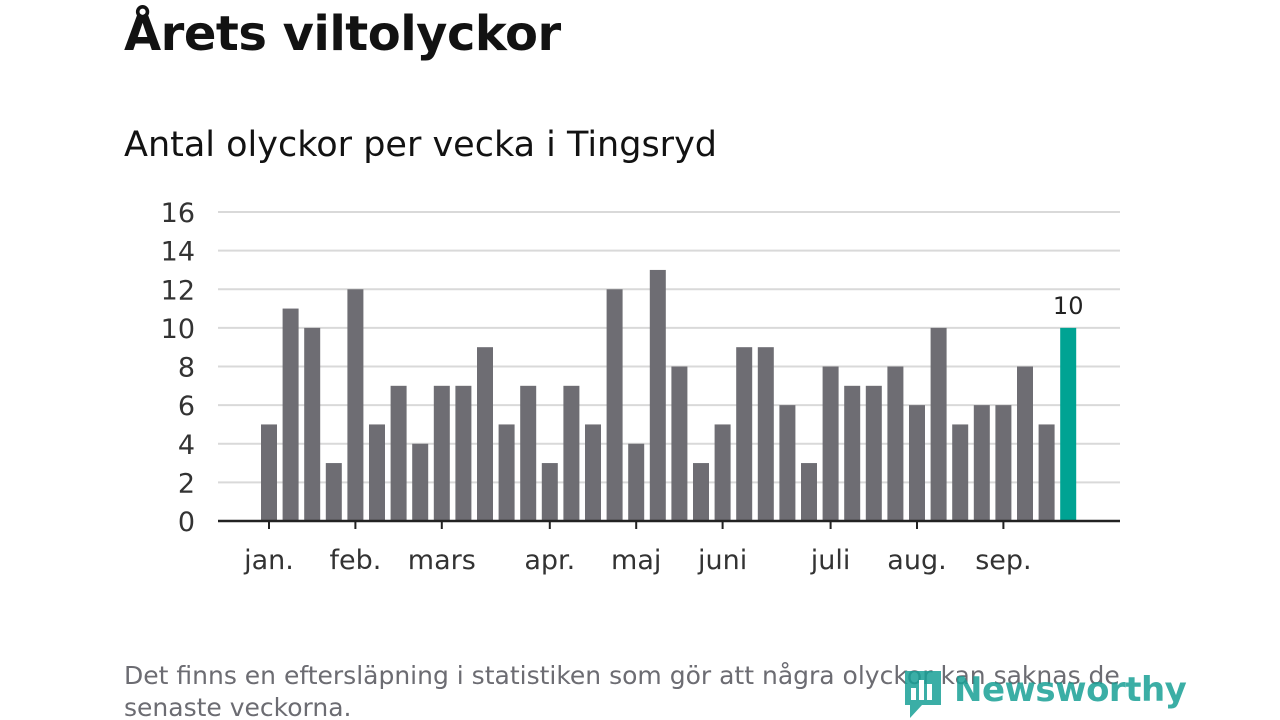 The image size is (1280, 720). What do you see at coordinates (421, 145) in the screenshot?
I see `chart-subtitle: Antal olyckor per vecka i Tingsryd` at bounding box center [421, 145].